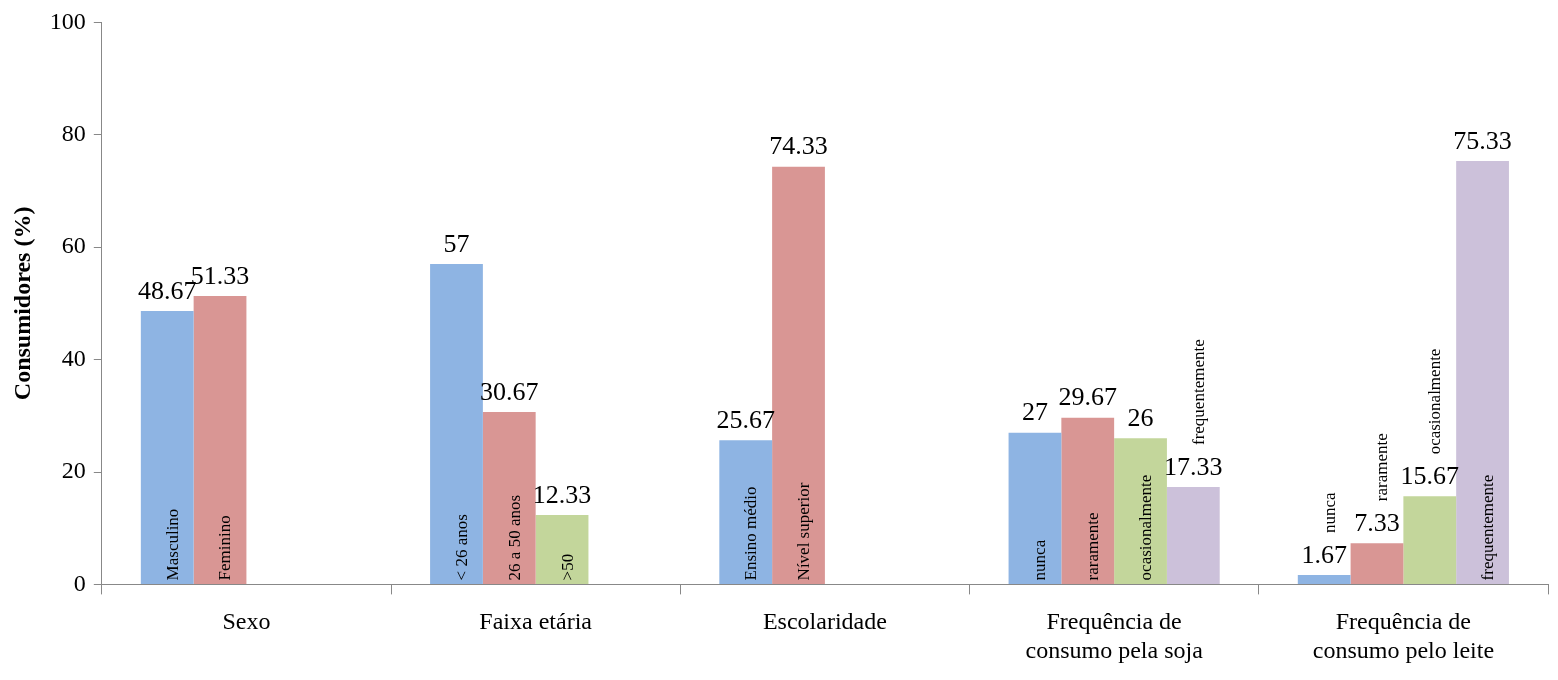  Describe the element at coordinates (536, 621) in the screenshot. I see `x-tick-label: Faixa etária` at that location.